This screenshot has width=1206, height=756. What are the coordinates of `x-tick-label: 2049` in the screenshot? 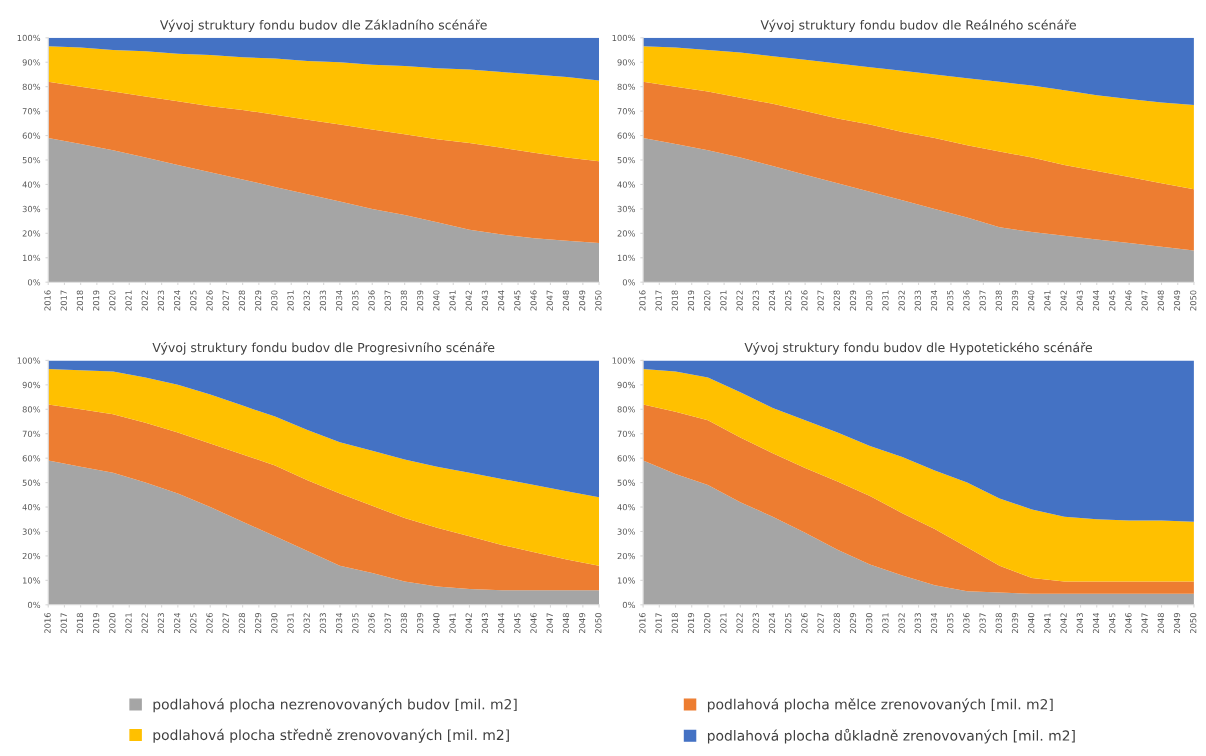 It's located at (1177, 300).